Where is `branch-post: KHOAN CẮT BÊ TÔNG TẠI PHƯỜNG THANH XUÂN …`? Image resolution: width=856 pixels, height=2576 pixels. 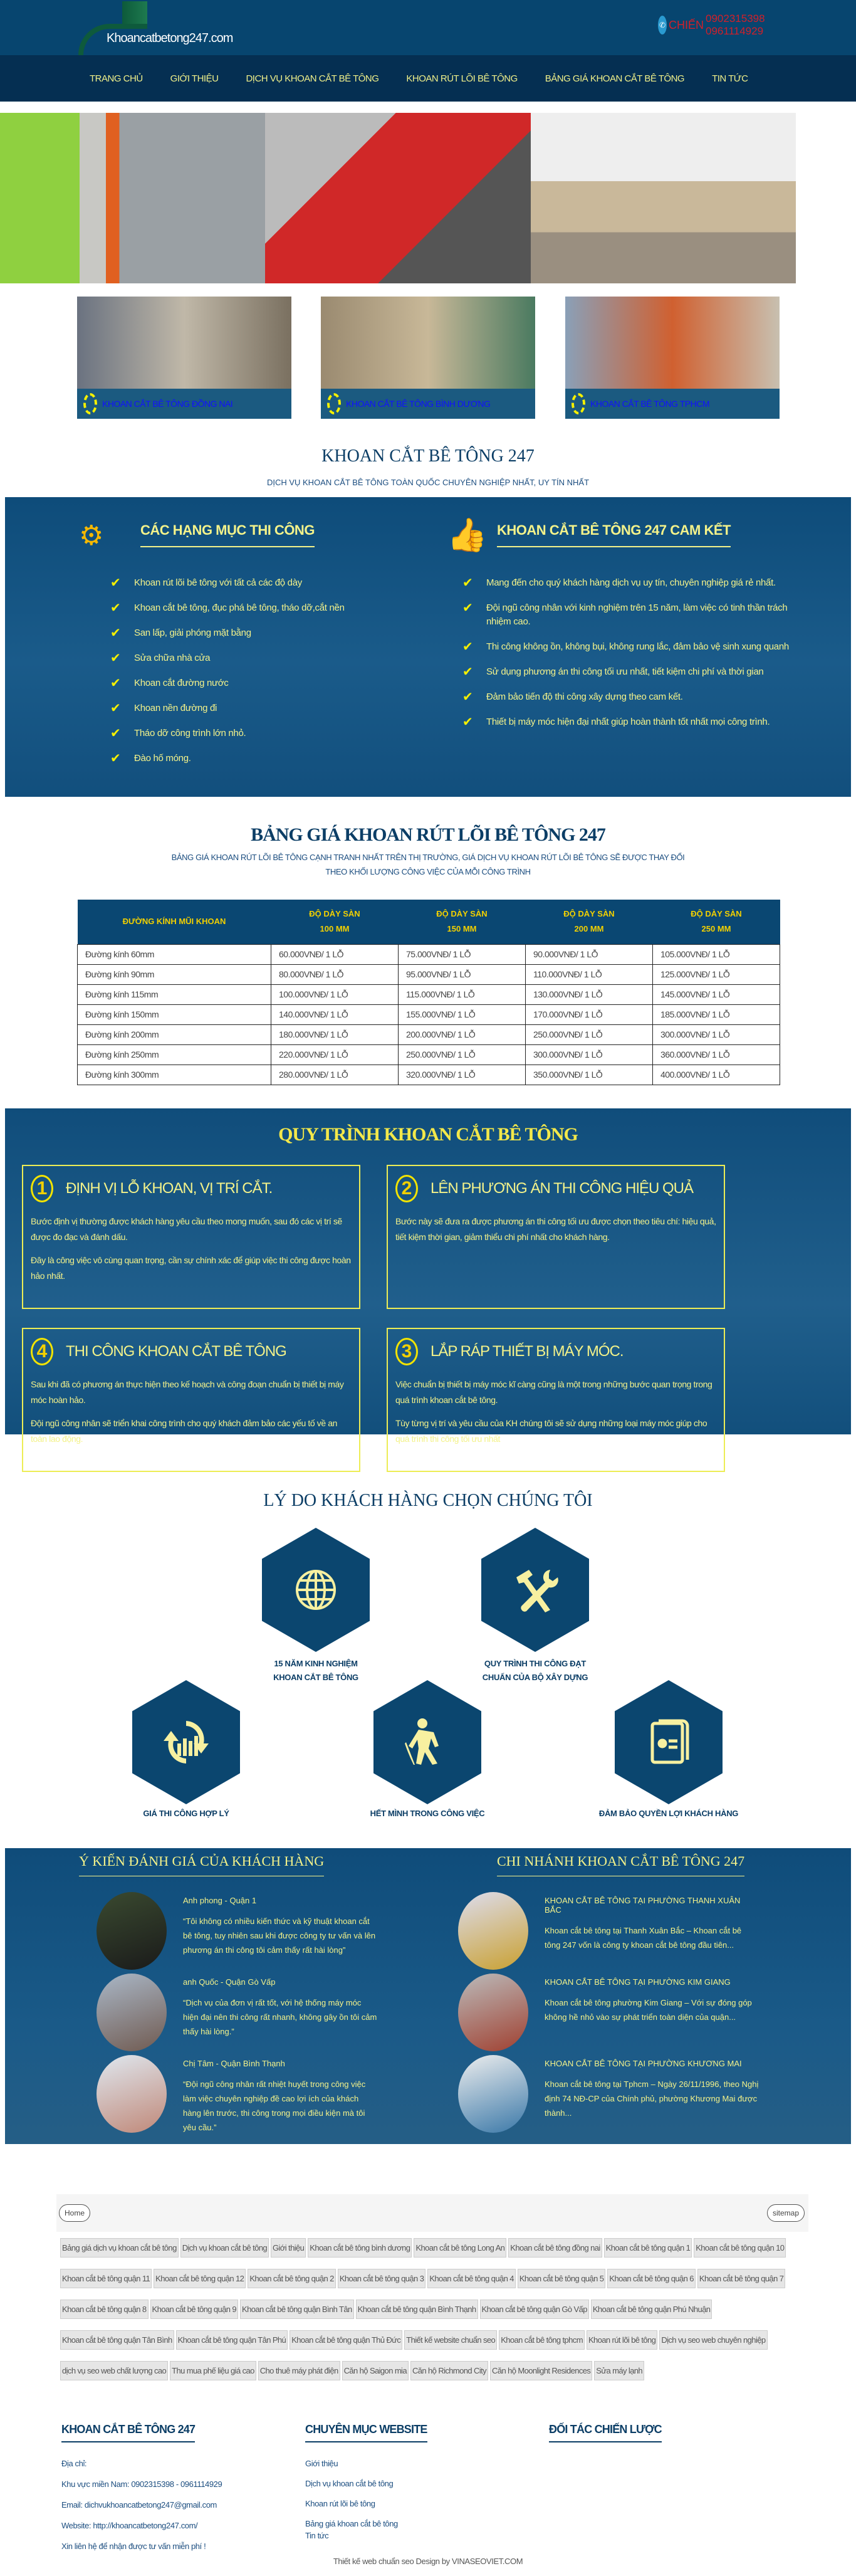 branch-post: KHOAN CẮT BÊ TÔNG TẠI PHƯỜNG THANH XUÂN … is located at coordinates (608, 1931).